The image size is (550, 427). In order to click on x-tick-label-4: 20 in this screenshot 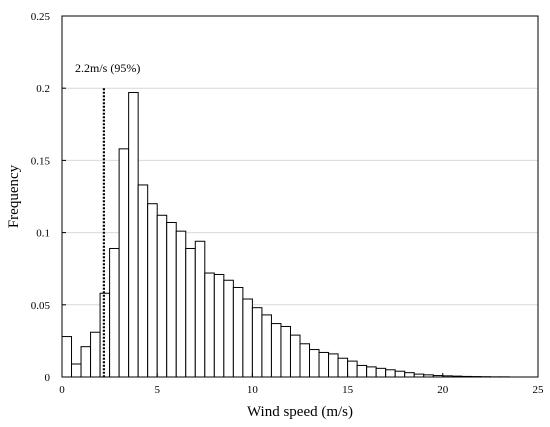, I will do `click(443, 390)`.